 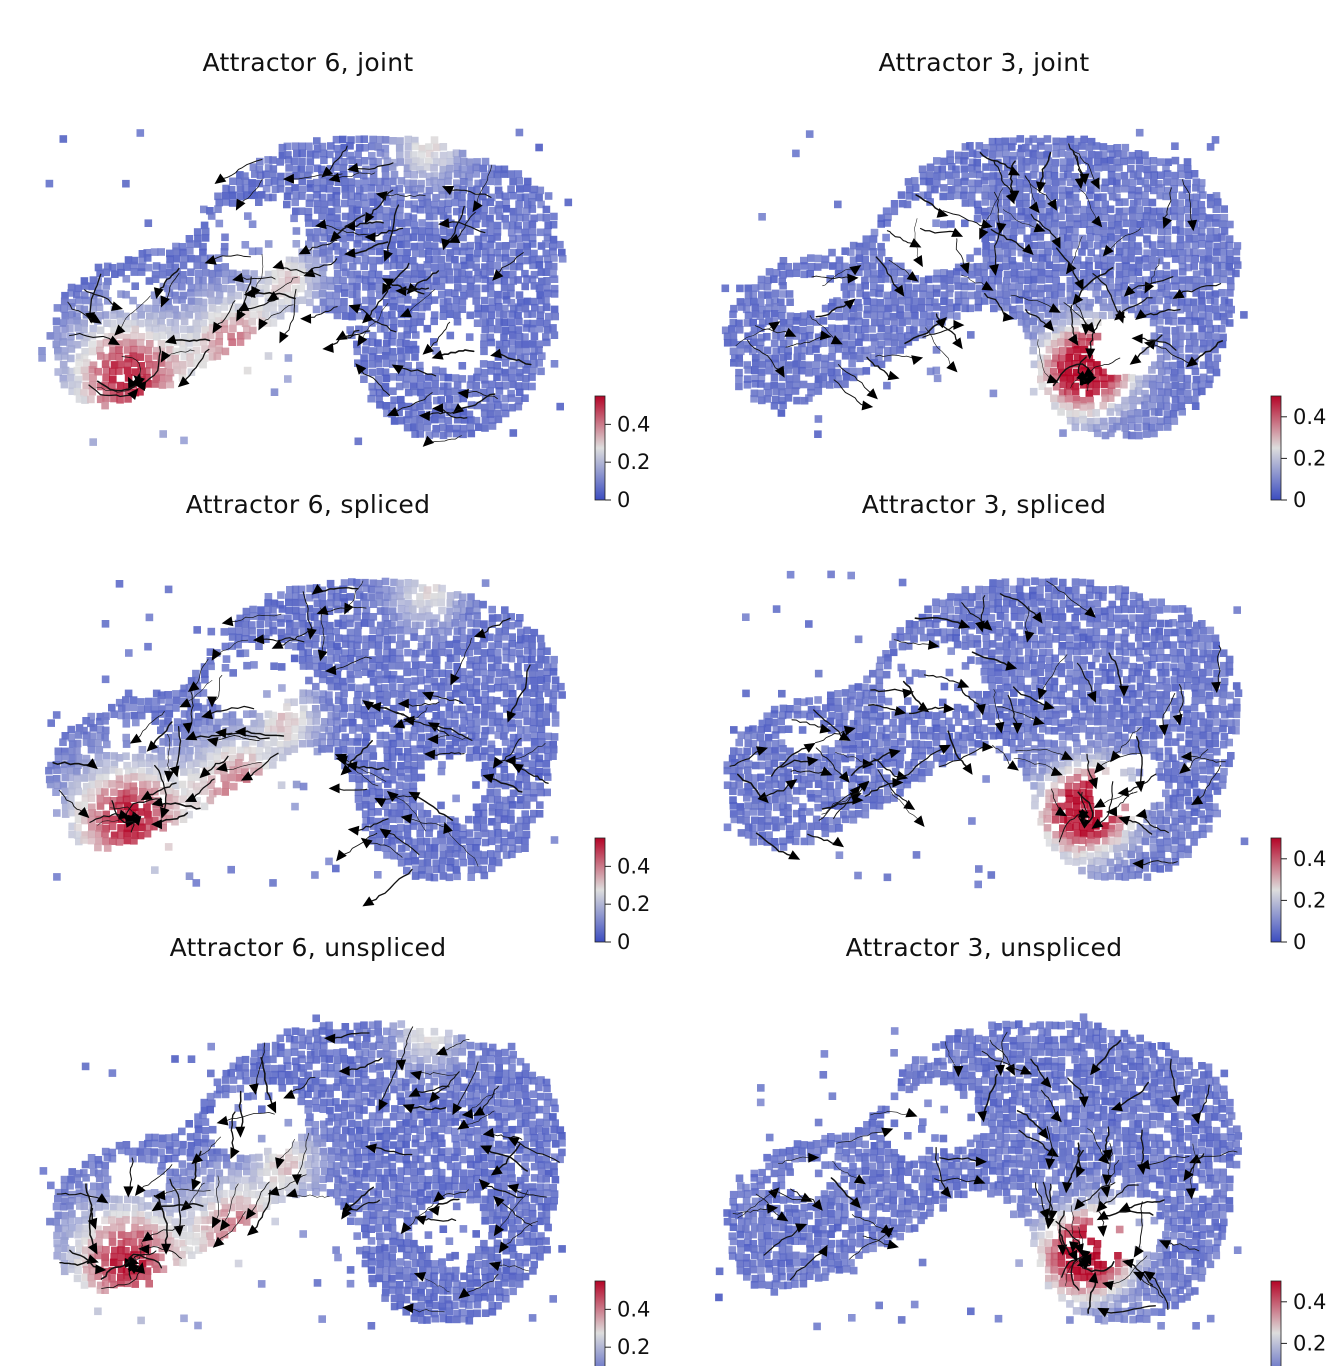 What do you see at coordinates (984, 284) in the screenshot?
I see `spot-layer` at bounding box center [984, 284].